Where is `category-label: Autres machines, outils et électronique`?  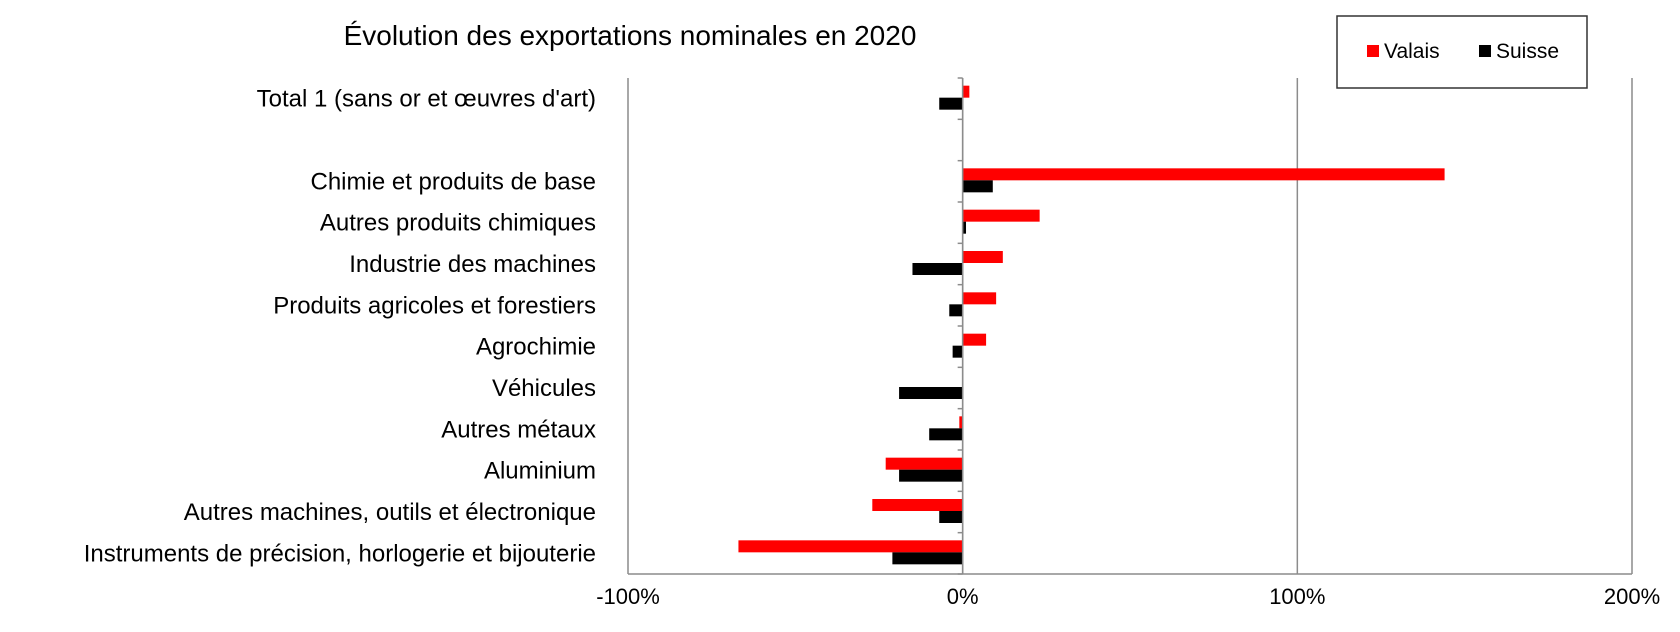 category-label: Autres machines, outils et électronique is located at coordinates (390, 512).